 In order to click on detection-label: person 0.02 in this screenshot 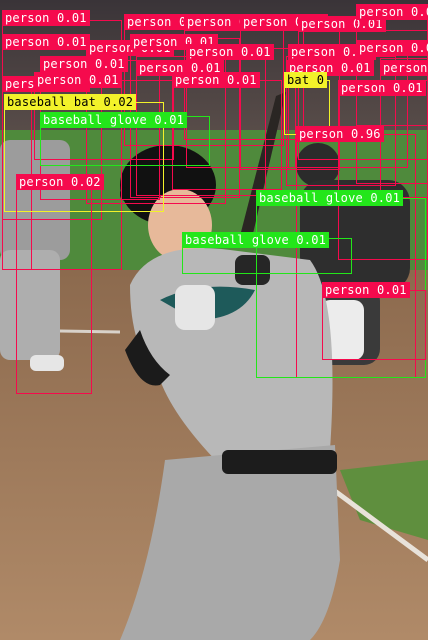, I will do `click(60, 182)`.